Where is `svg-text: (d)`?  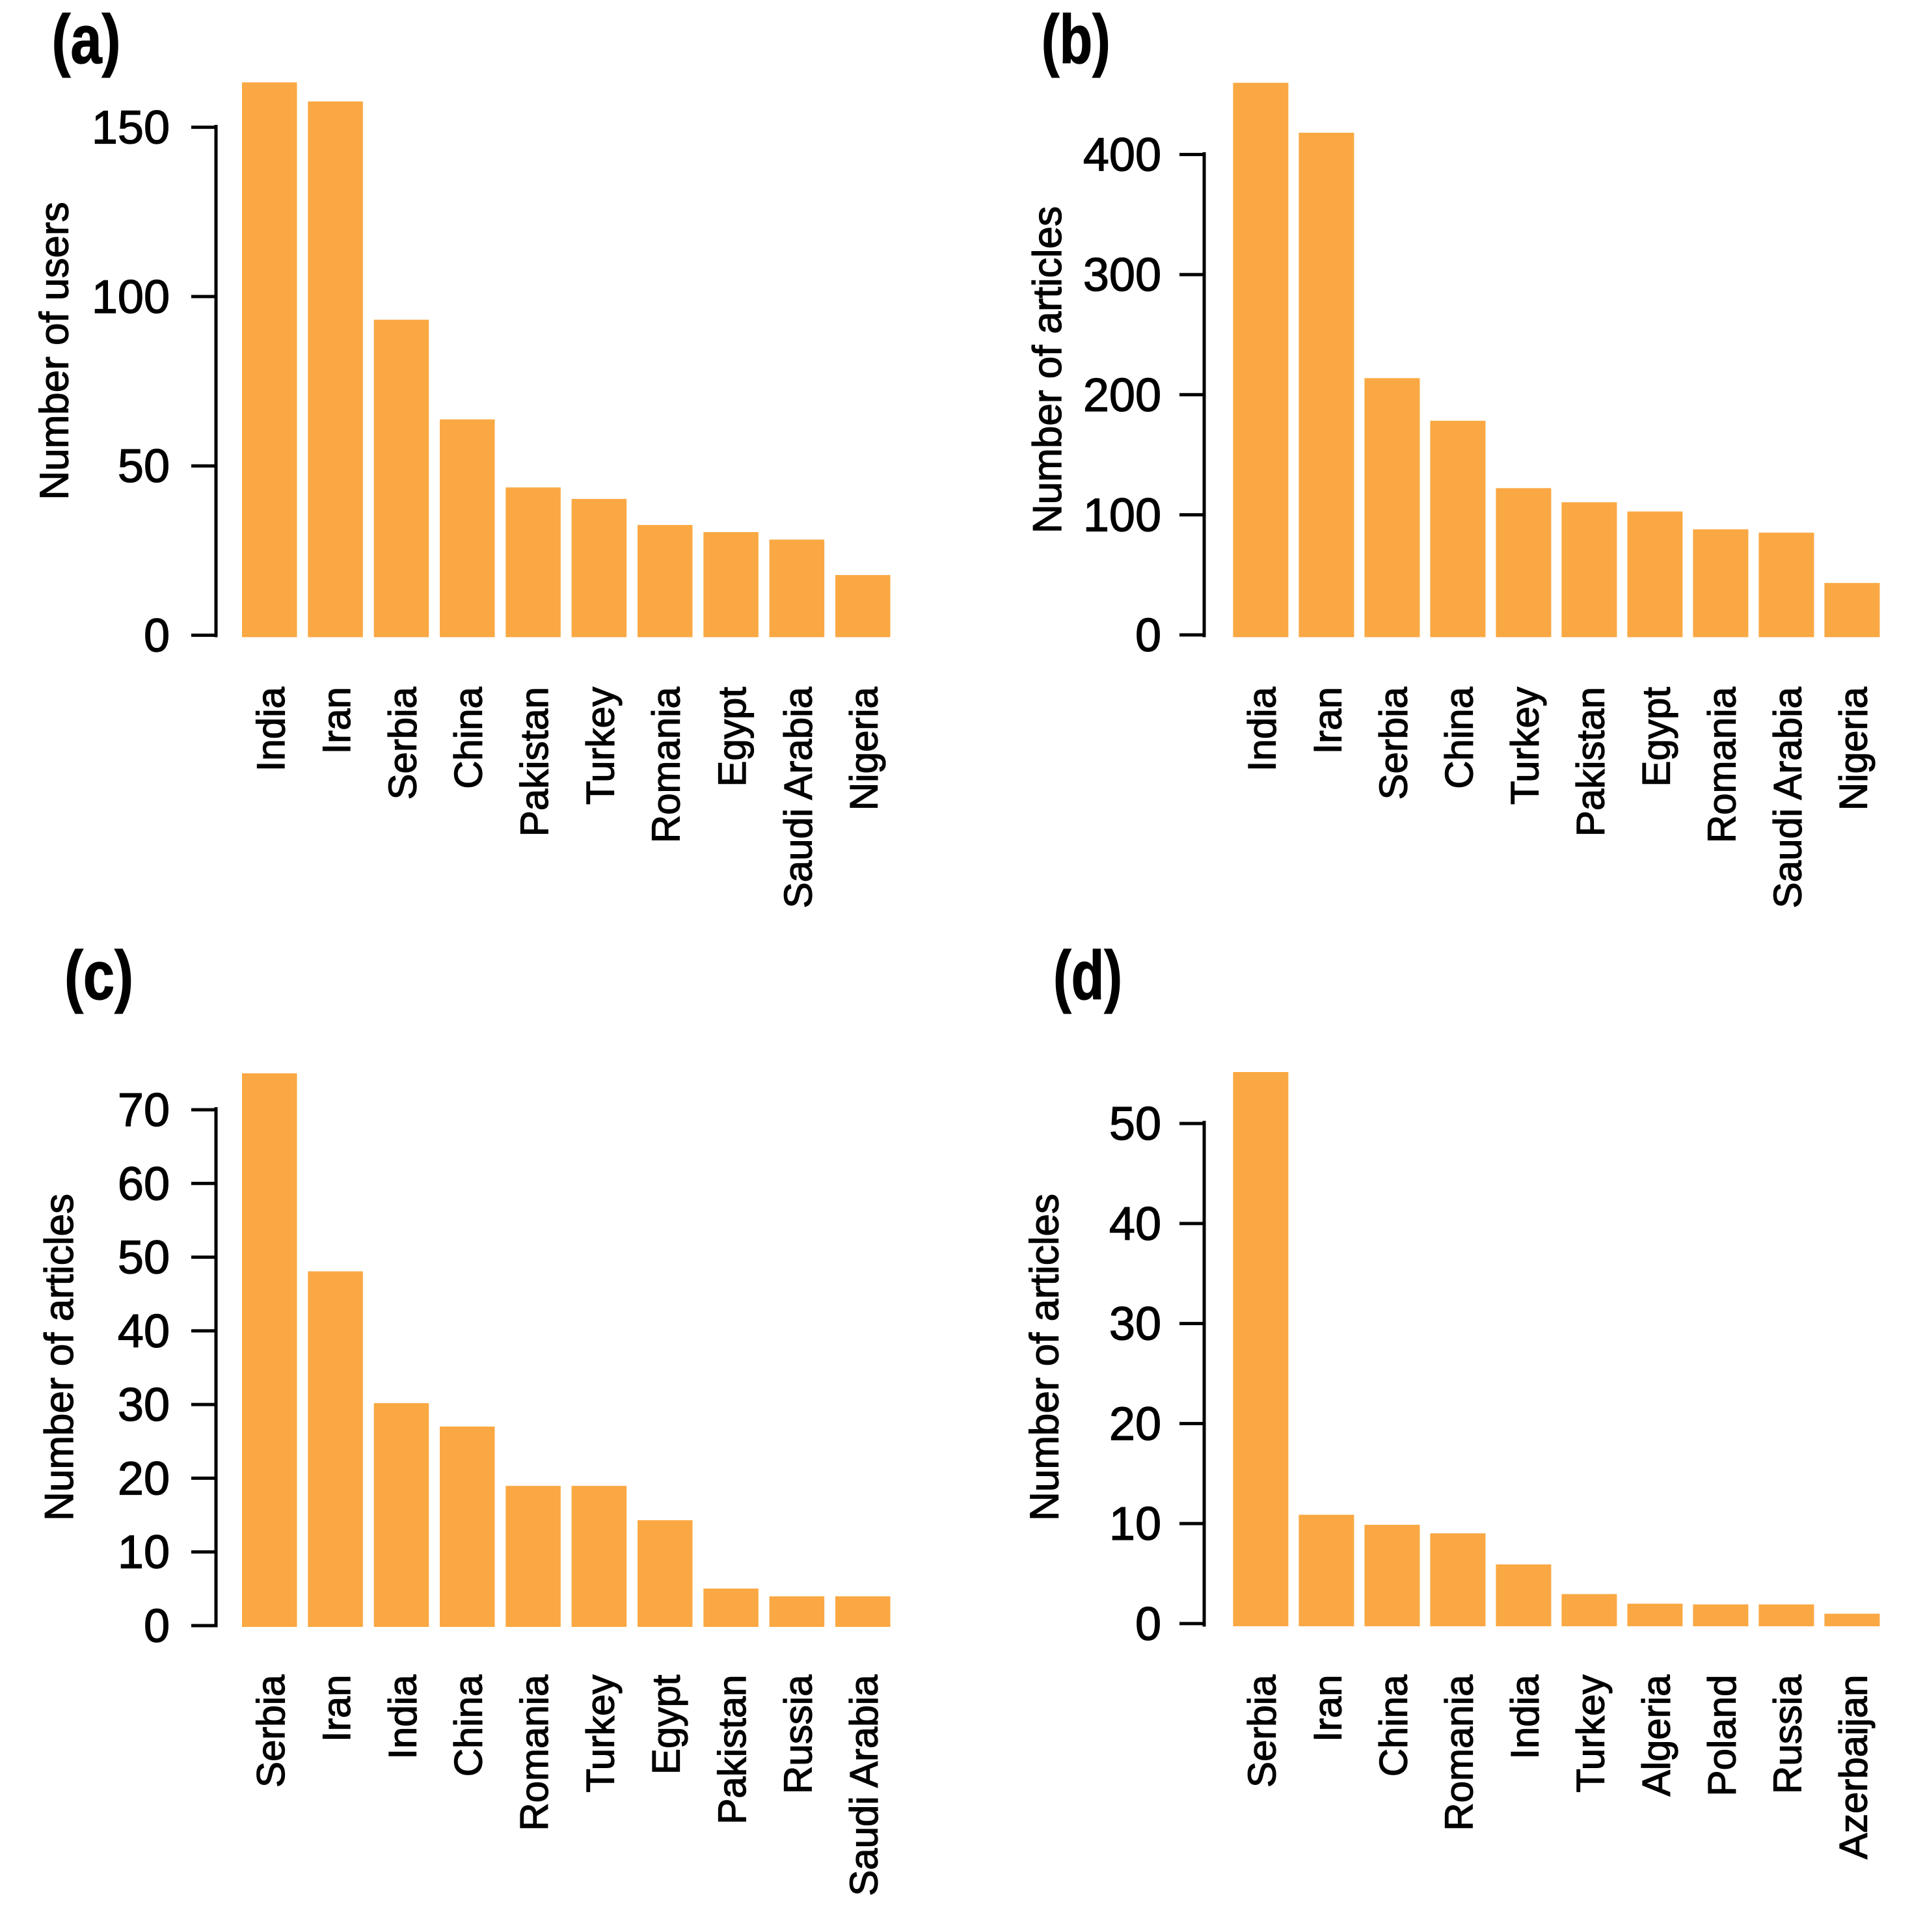 svg-text: (d) is located at coordinates (1087, 976).